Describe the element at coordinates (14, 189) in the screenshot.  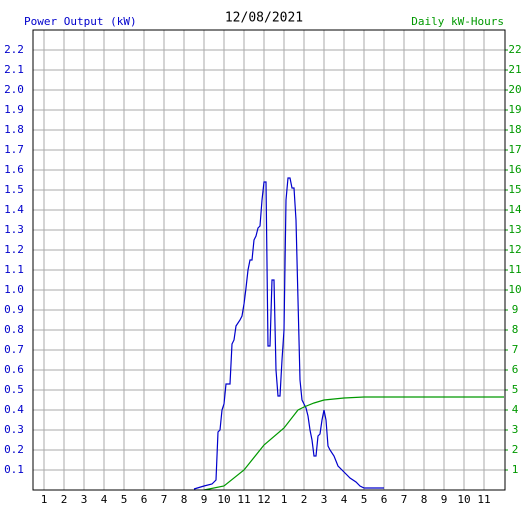
I see `y-tick-label: 1.5` at that location.